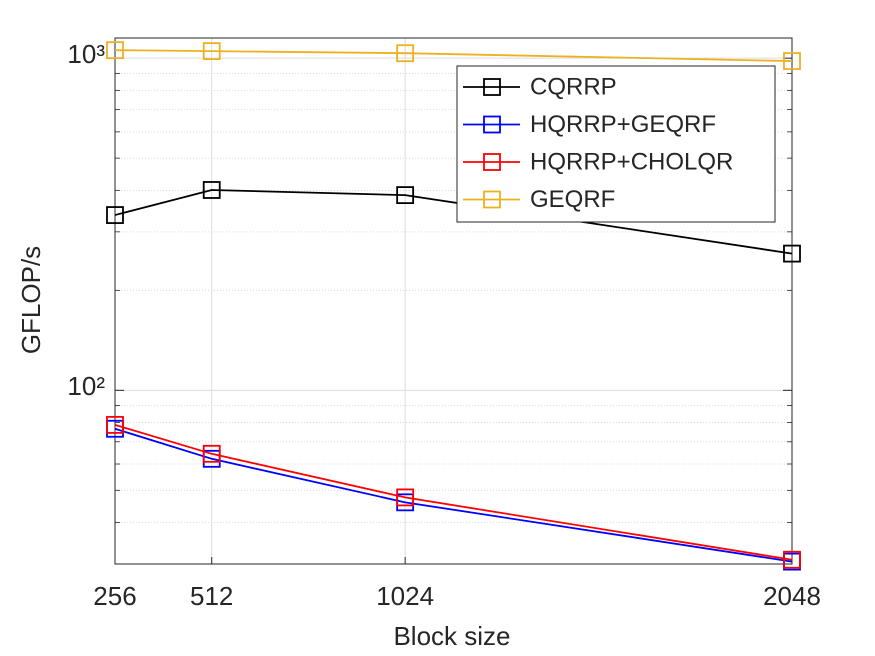 This screenshot has width=875, height=656. What do you see at coordinates (31, 300) in the screenshot?
I see `y-axis-label: GFLOP/s` at bounding box center [31, 300].